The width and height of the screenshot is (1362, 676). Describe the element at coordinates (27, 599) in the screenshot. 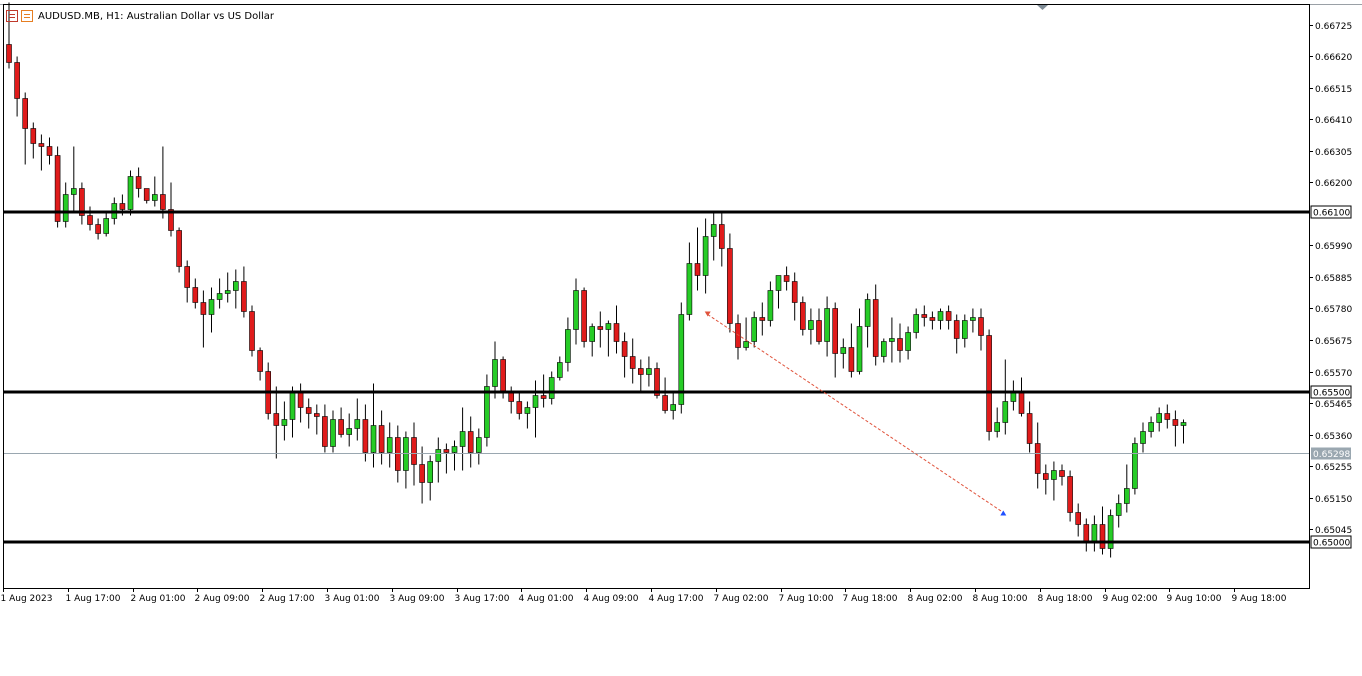

I see `x-tick-label: 1 Aug 2023` at that location.